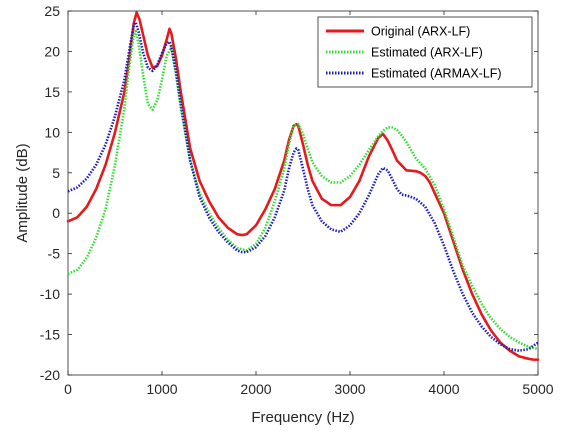 The width and height of the screenshot is (576, 435). What do you see at coordinates (161, 389) in the screenshot?
I see `x-tick-label: 1000` at bounding box center [161, 389].